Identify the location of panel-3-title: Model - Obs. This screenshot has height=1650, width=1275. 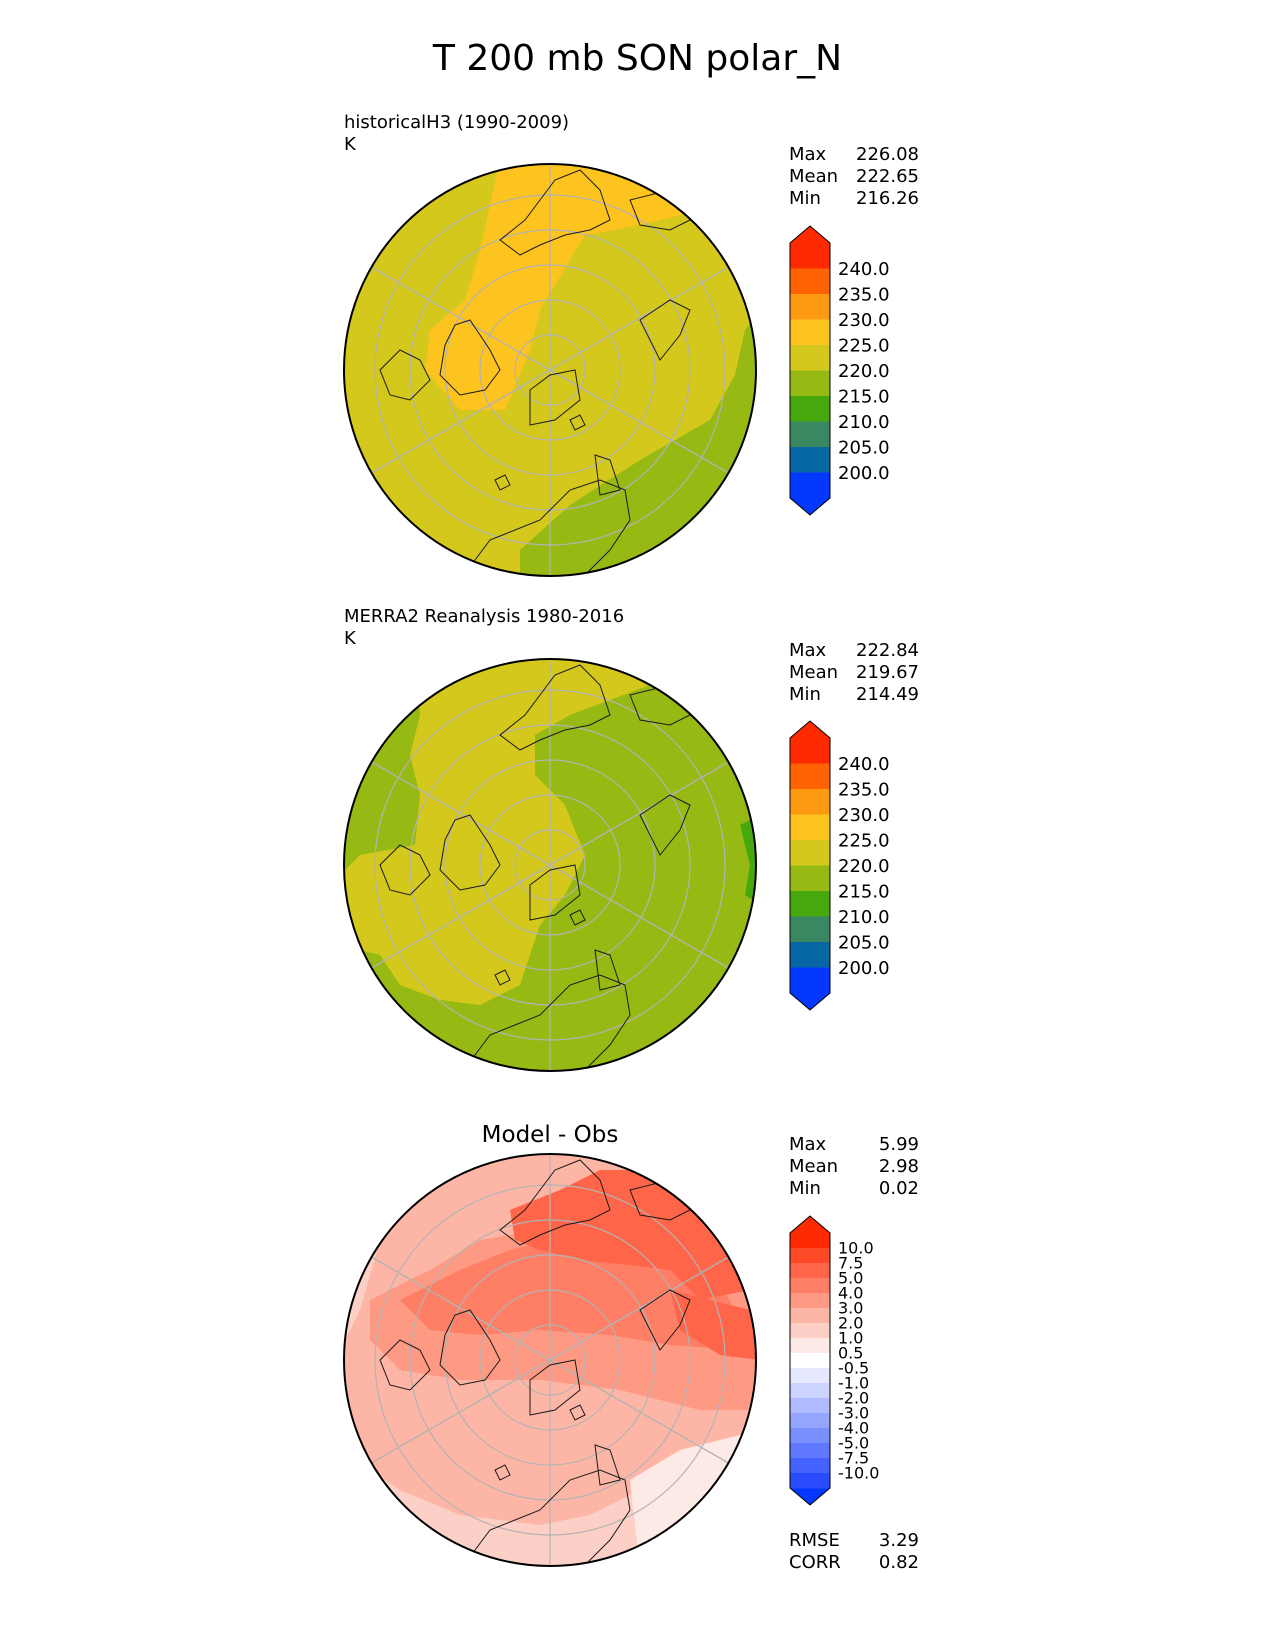
(550, 1135).